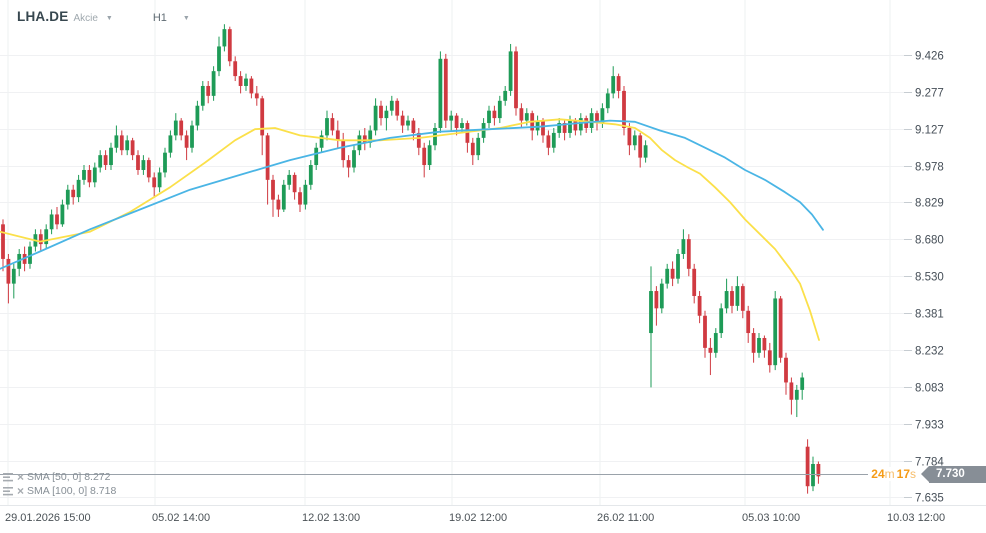  Describe the element at coordinates (929, 57) in the screenshot. I see `price-axis-label: 9.426` at that location.